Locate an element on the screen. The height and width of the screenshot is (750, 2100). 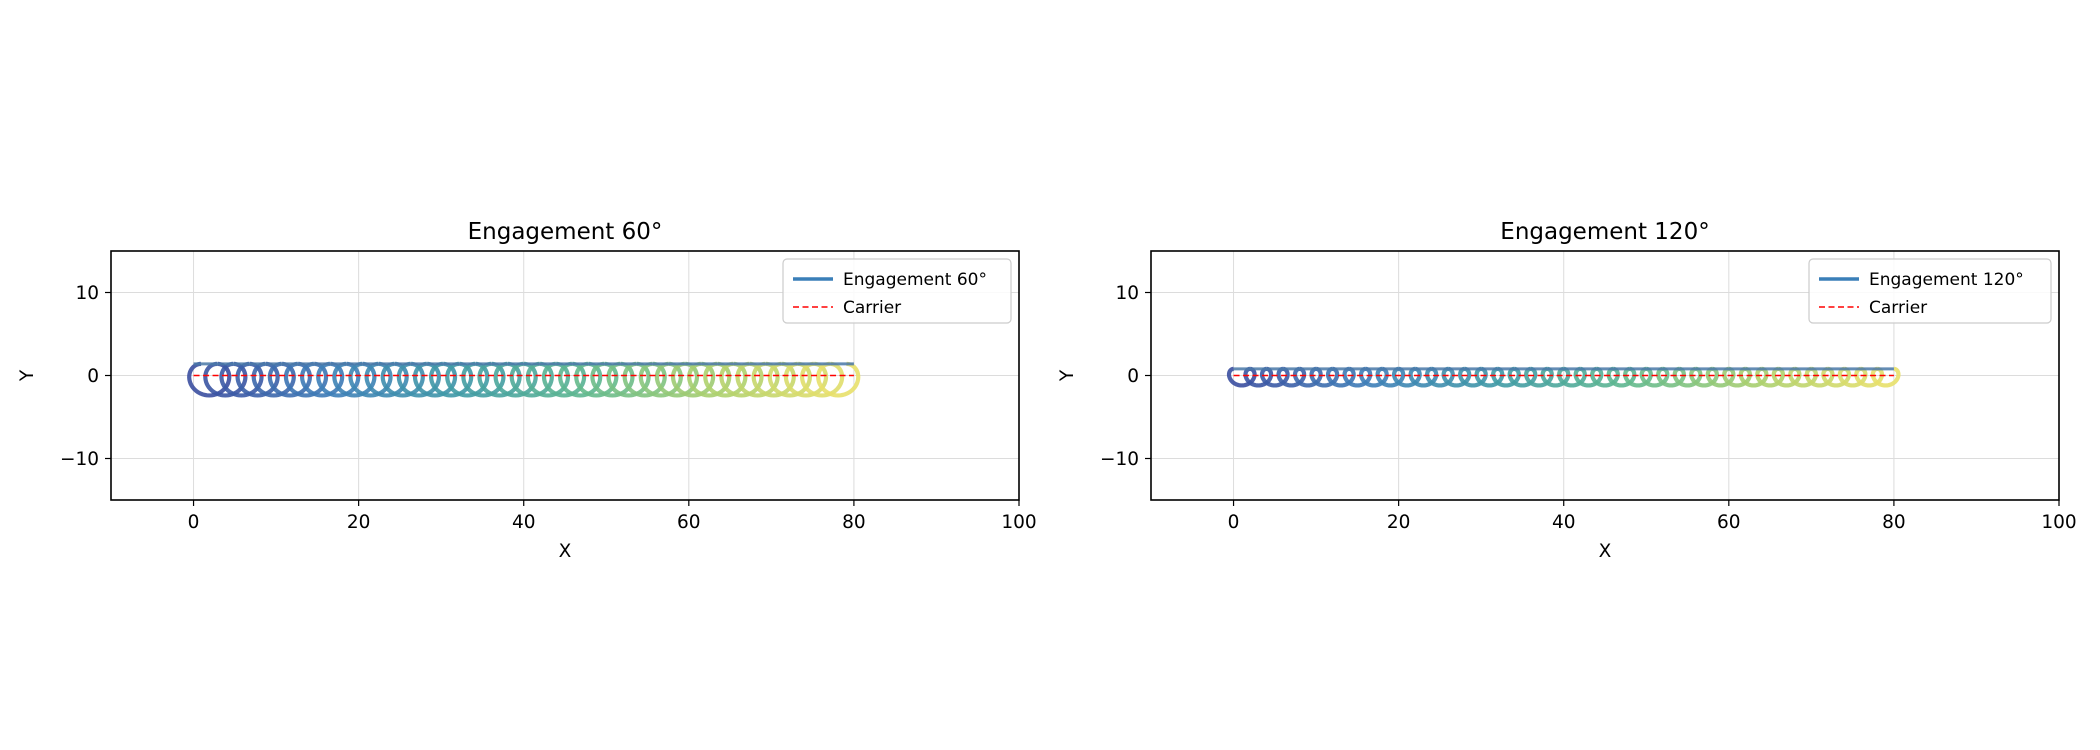
chart-title: Engagement 60° is located at coordinates (565, 232).